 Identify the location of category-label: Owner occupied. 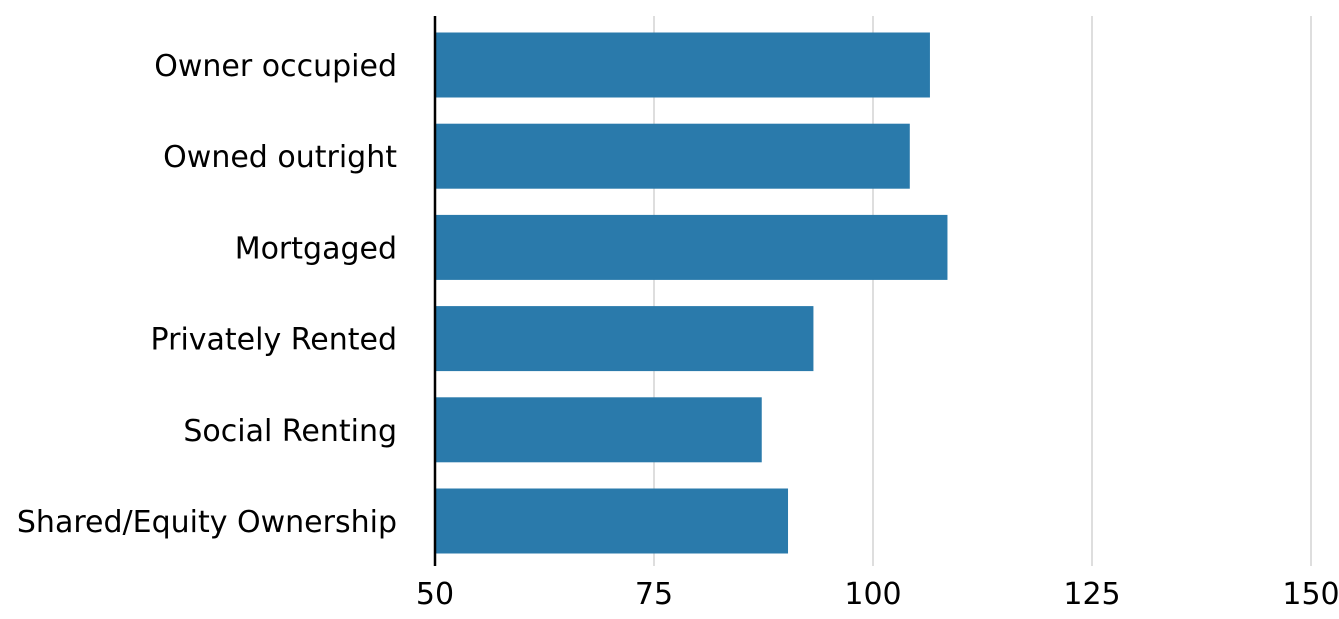
(275, 66).